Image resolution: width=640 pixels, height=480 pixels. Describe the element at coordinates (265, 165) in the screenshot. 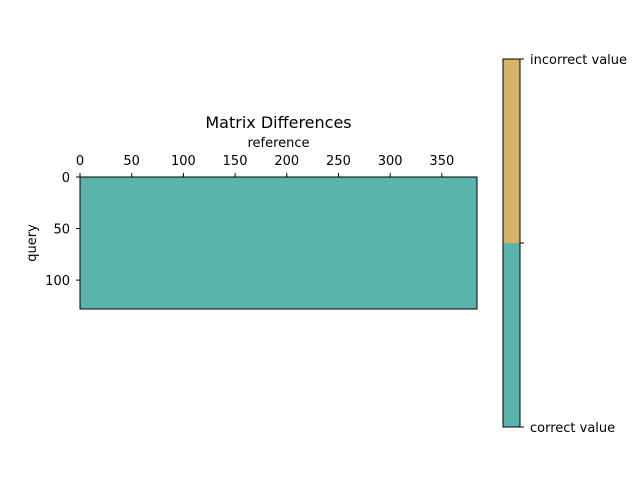

I see `x-axis-ticks: 0 50 100 150 200 250 300 350` at that location.